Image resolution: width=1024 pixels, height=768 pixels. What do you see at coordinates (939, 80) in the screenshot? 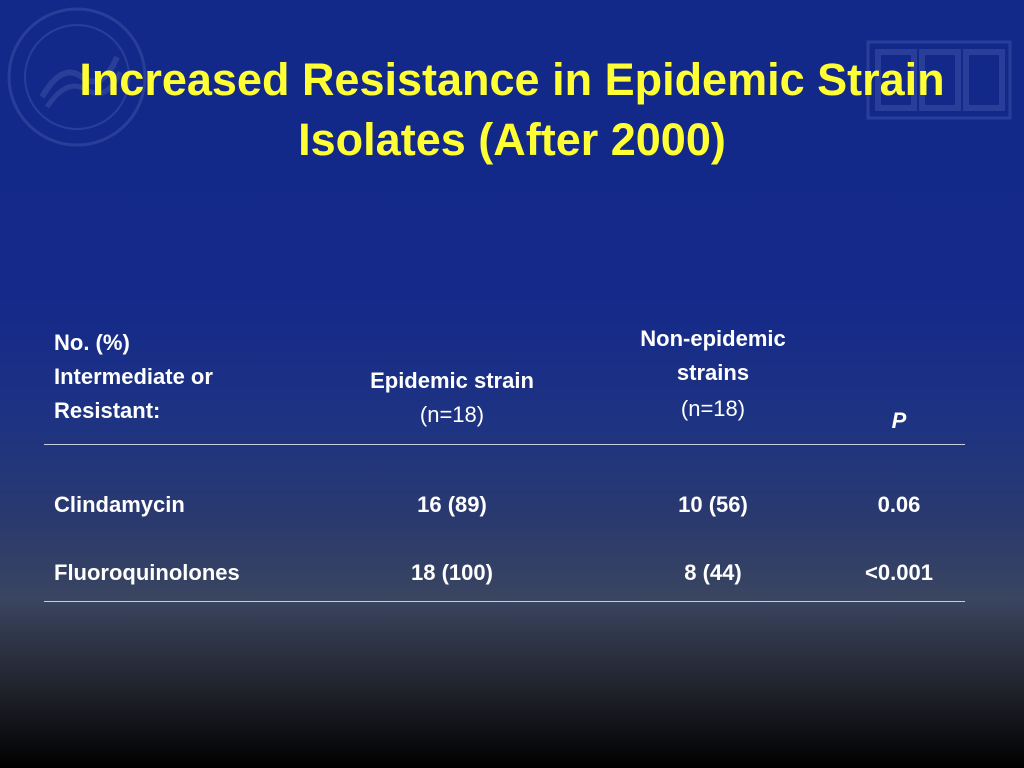
I see `cdc-logo-watermark` at bounding box center [939, 80].